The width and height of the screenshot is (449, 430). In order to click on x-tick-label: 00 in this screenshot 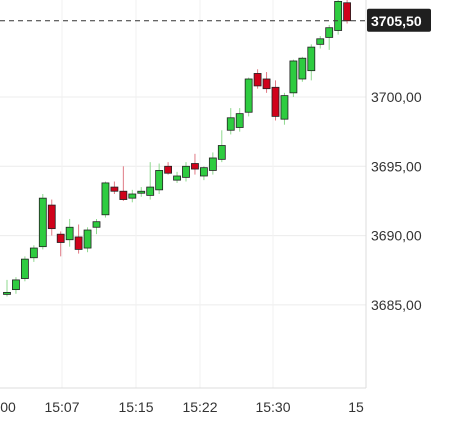, I will do `click(8, 407)`.